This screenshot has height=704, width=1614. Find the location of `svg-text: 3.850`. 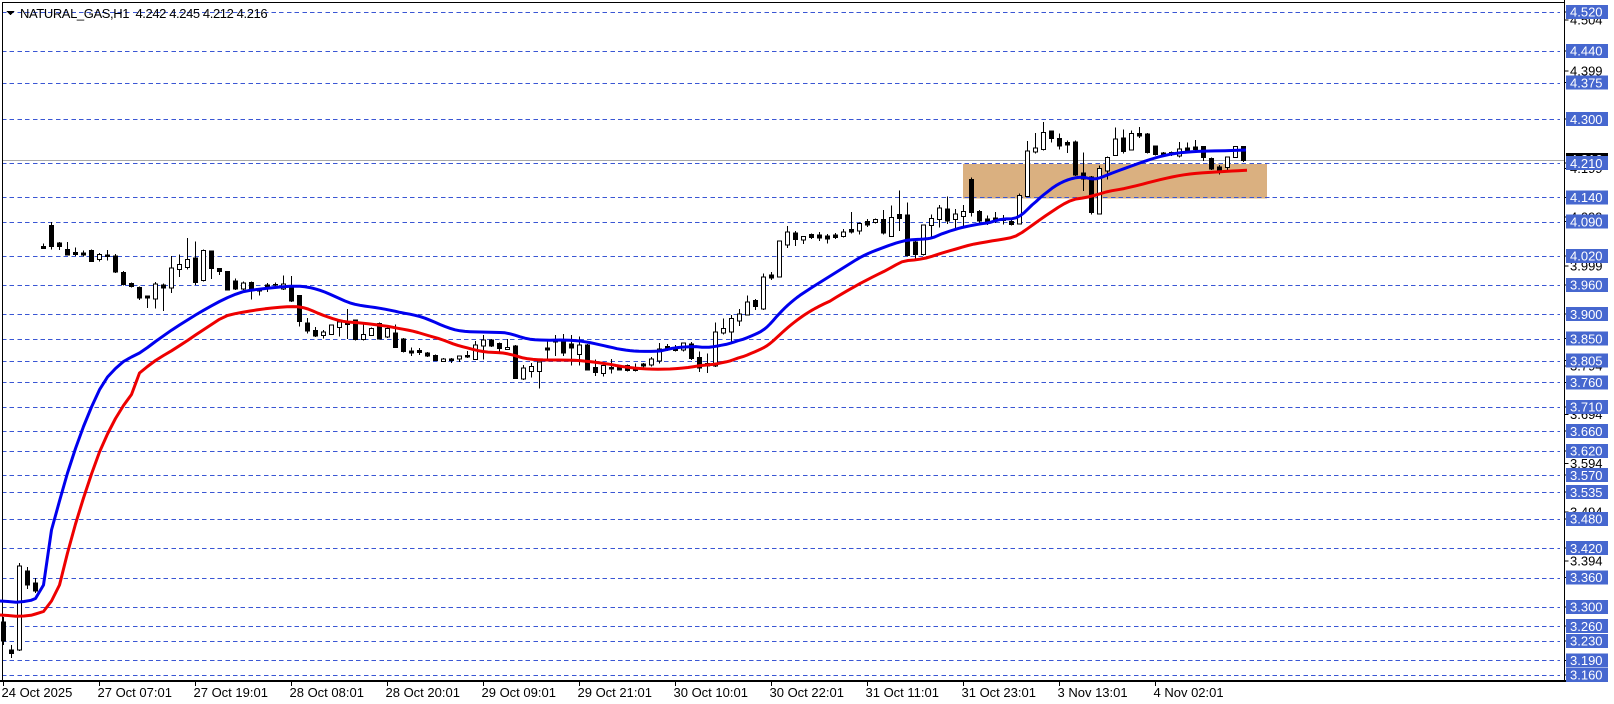

svg-text: 3.850 is located at coordinates (1586, 338).